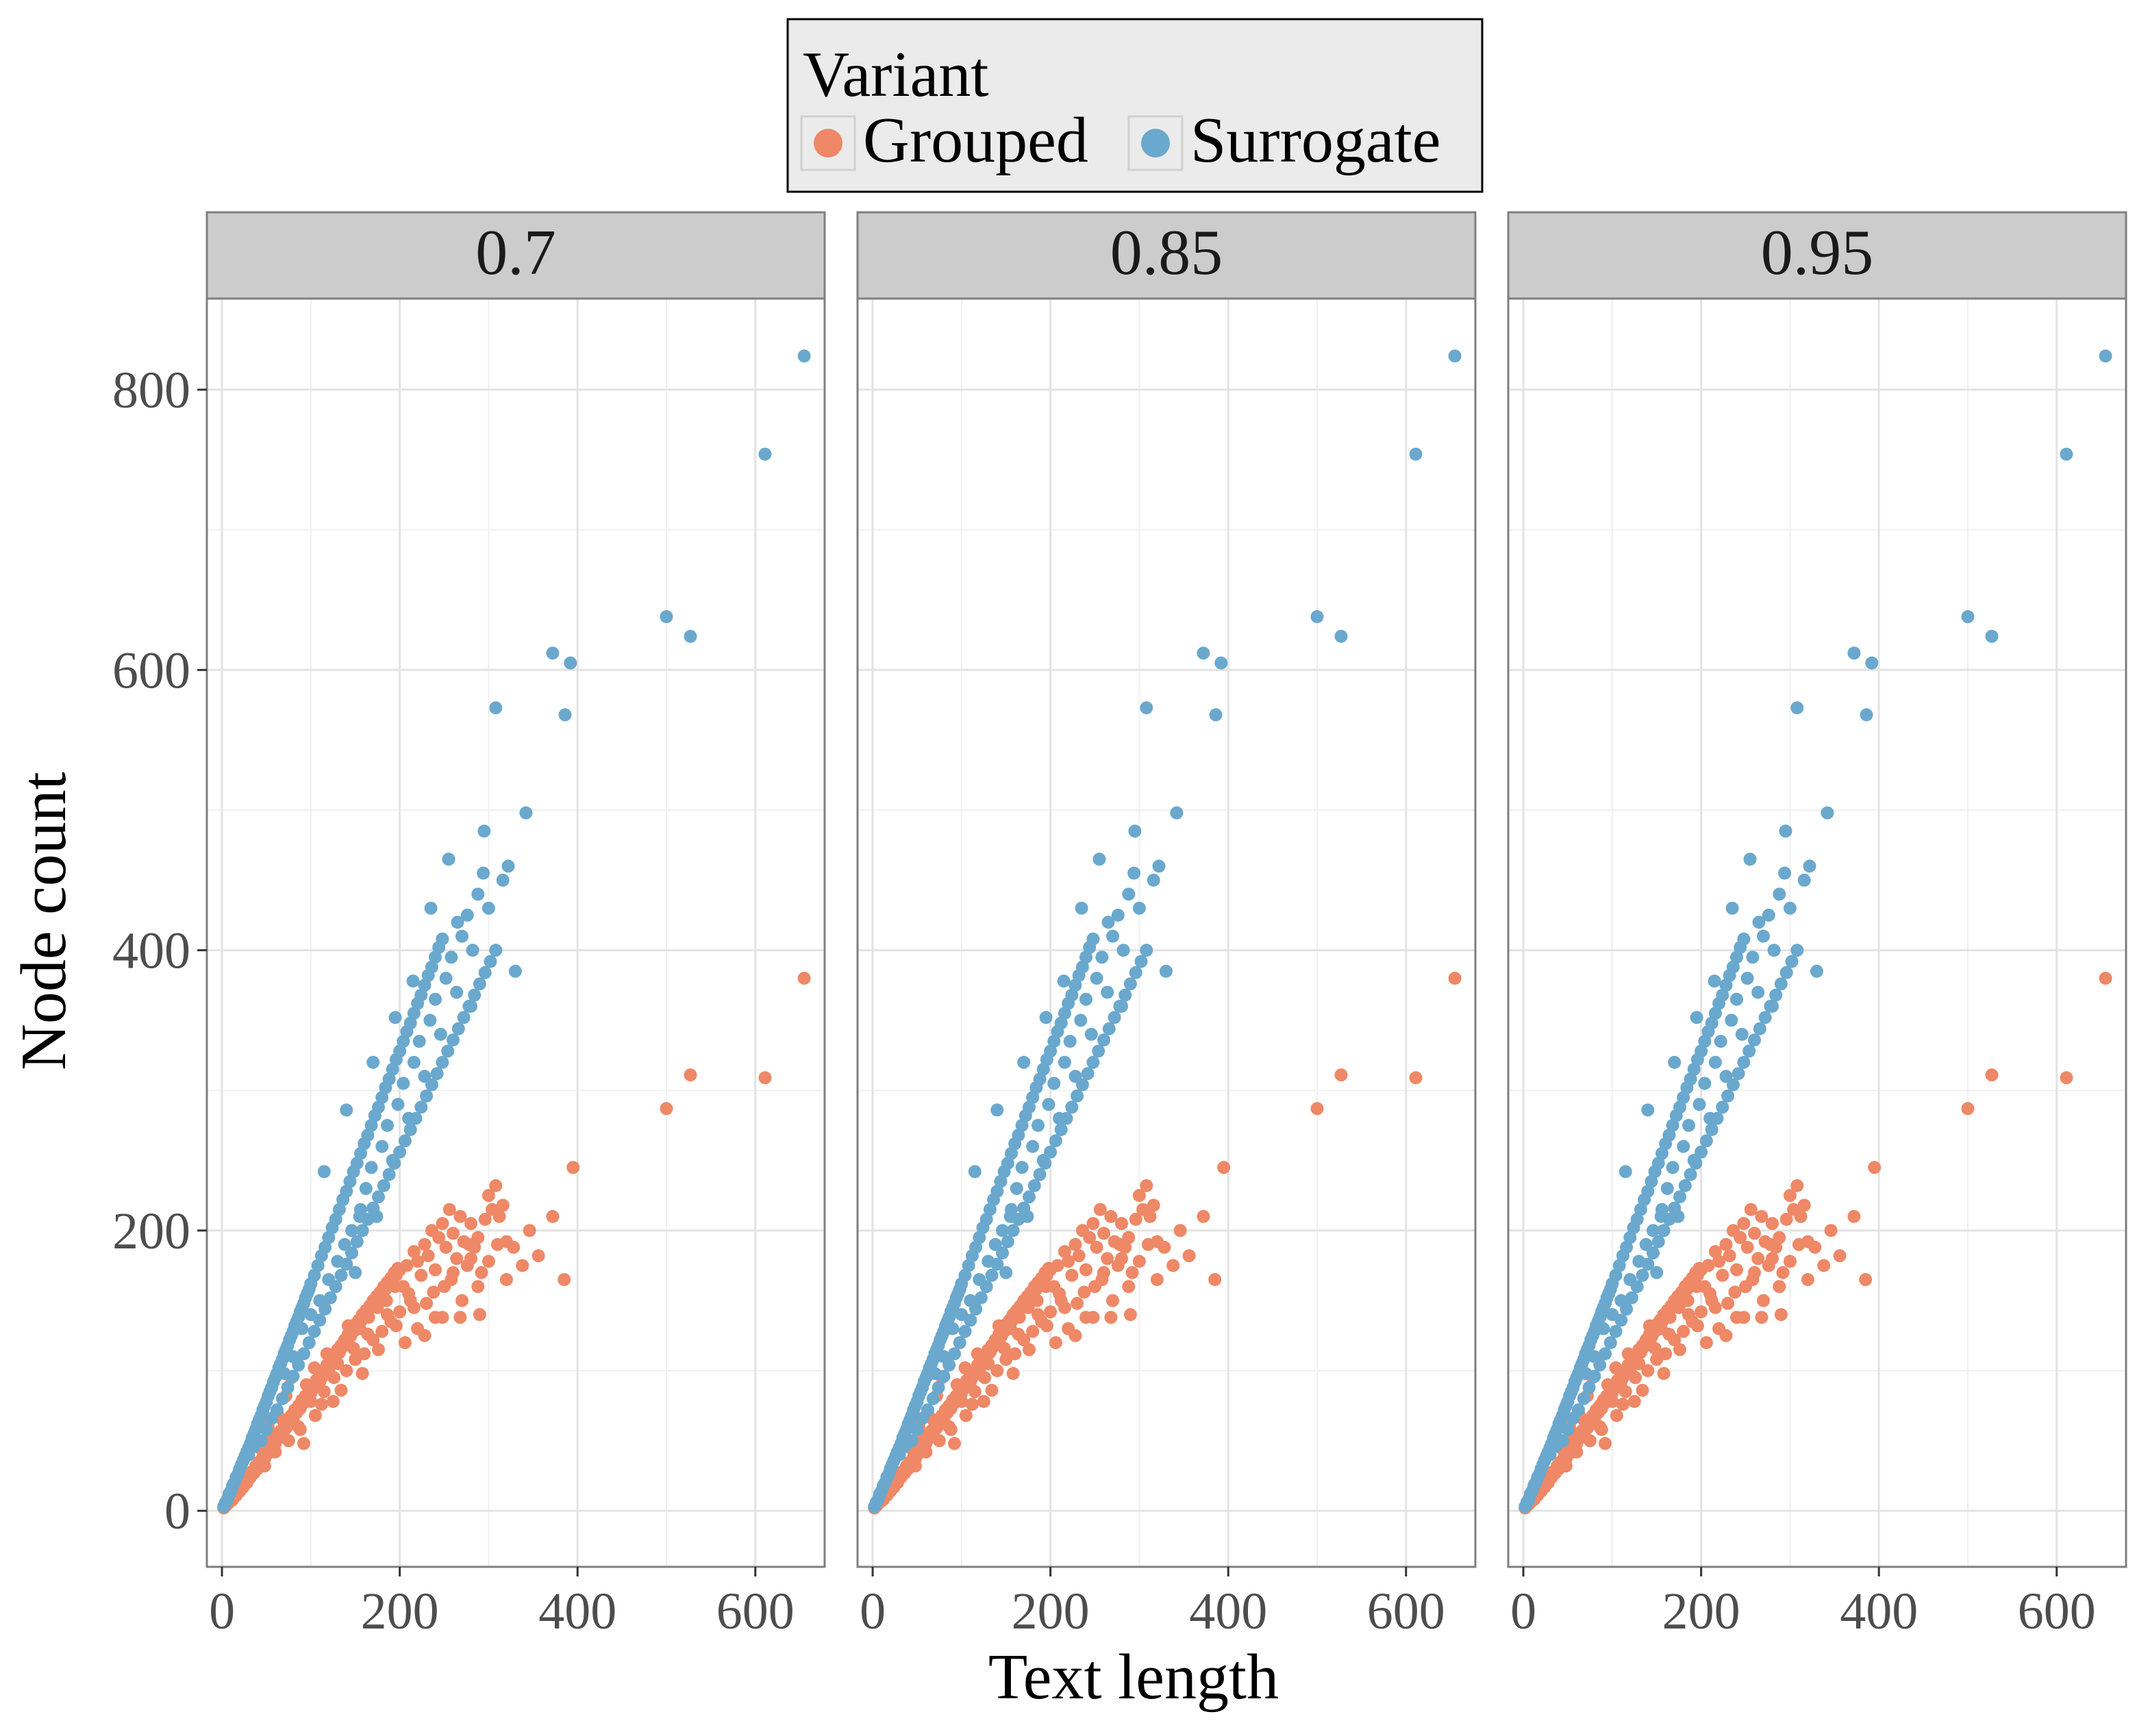  Describe the element at coordinates (1701, 1611) in the screenshot. I see `x-tick-label: 200` at that location.